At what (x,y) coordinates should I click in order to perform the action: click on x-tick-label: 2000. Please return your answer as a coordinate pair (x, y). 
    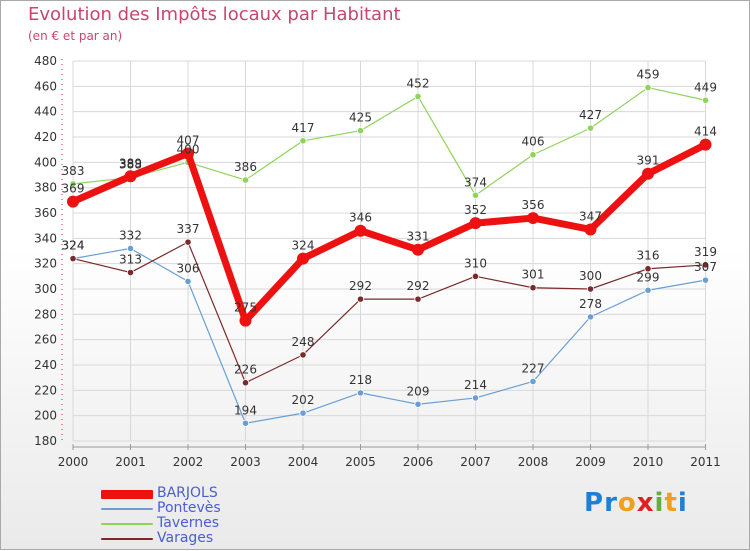
    Looking at the image, I should click on (73, 462).